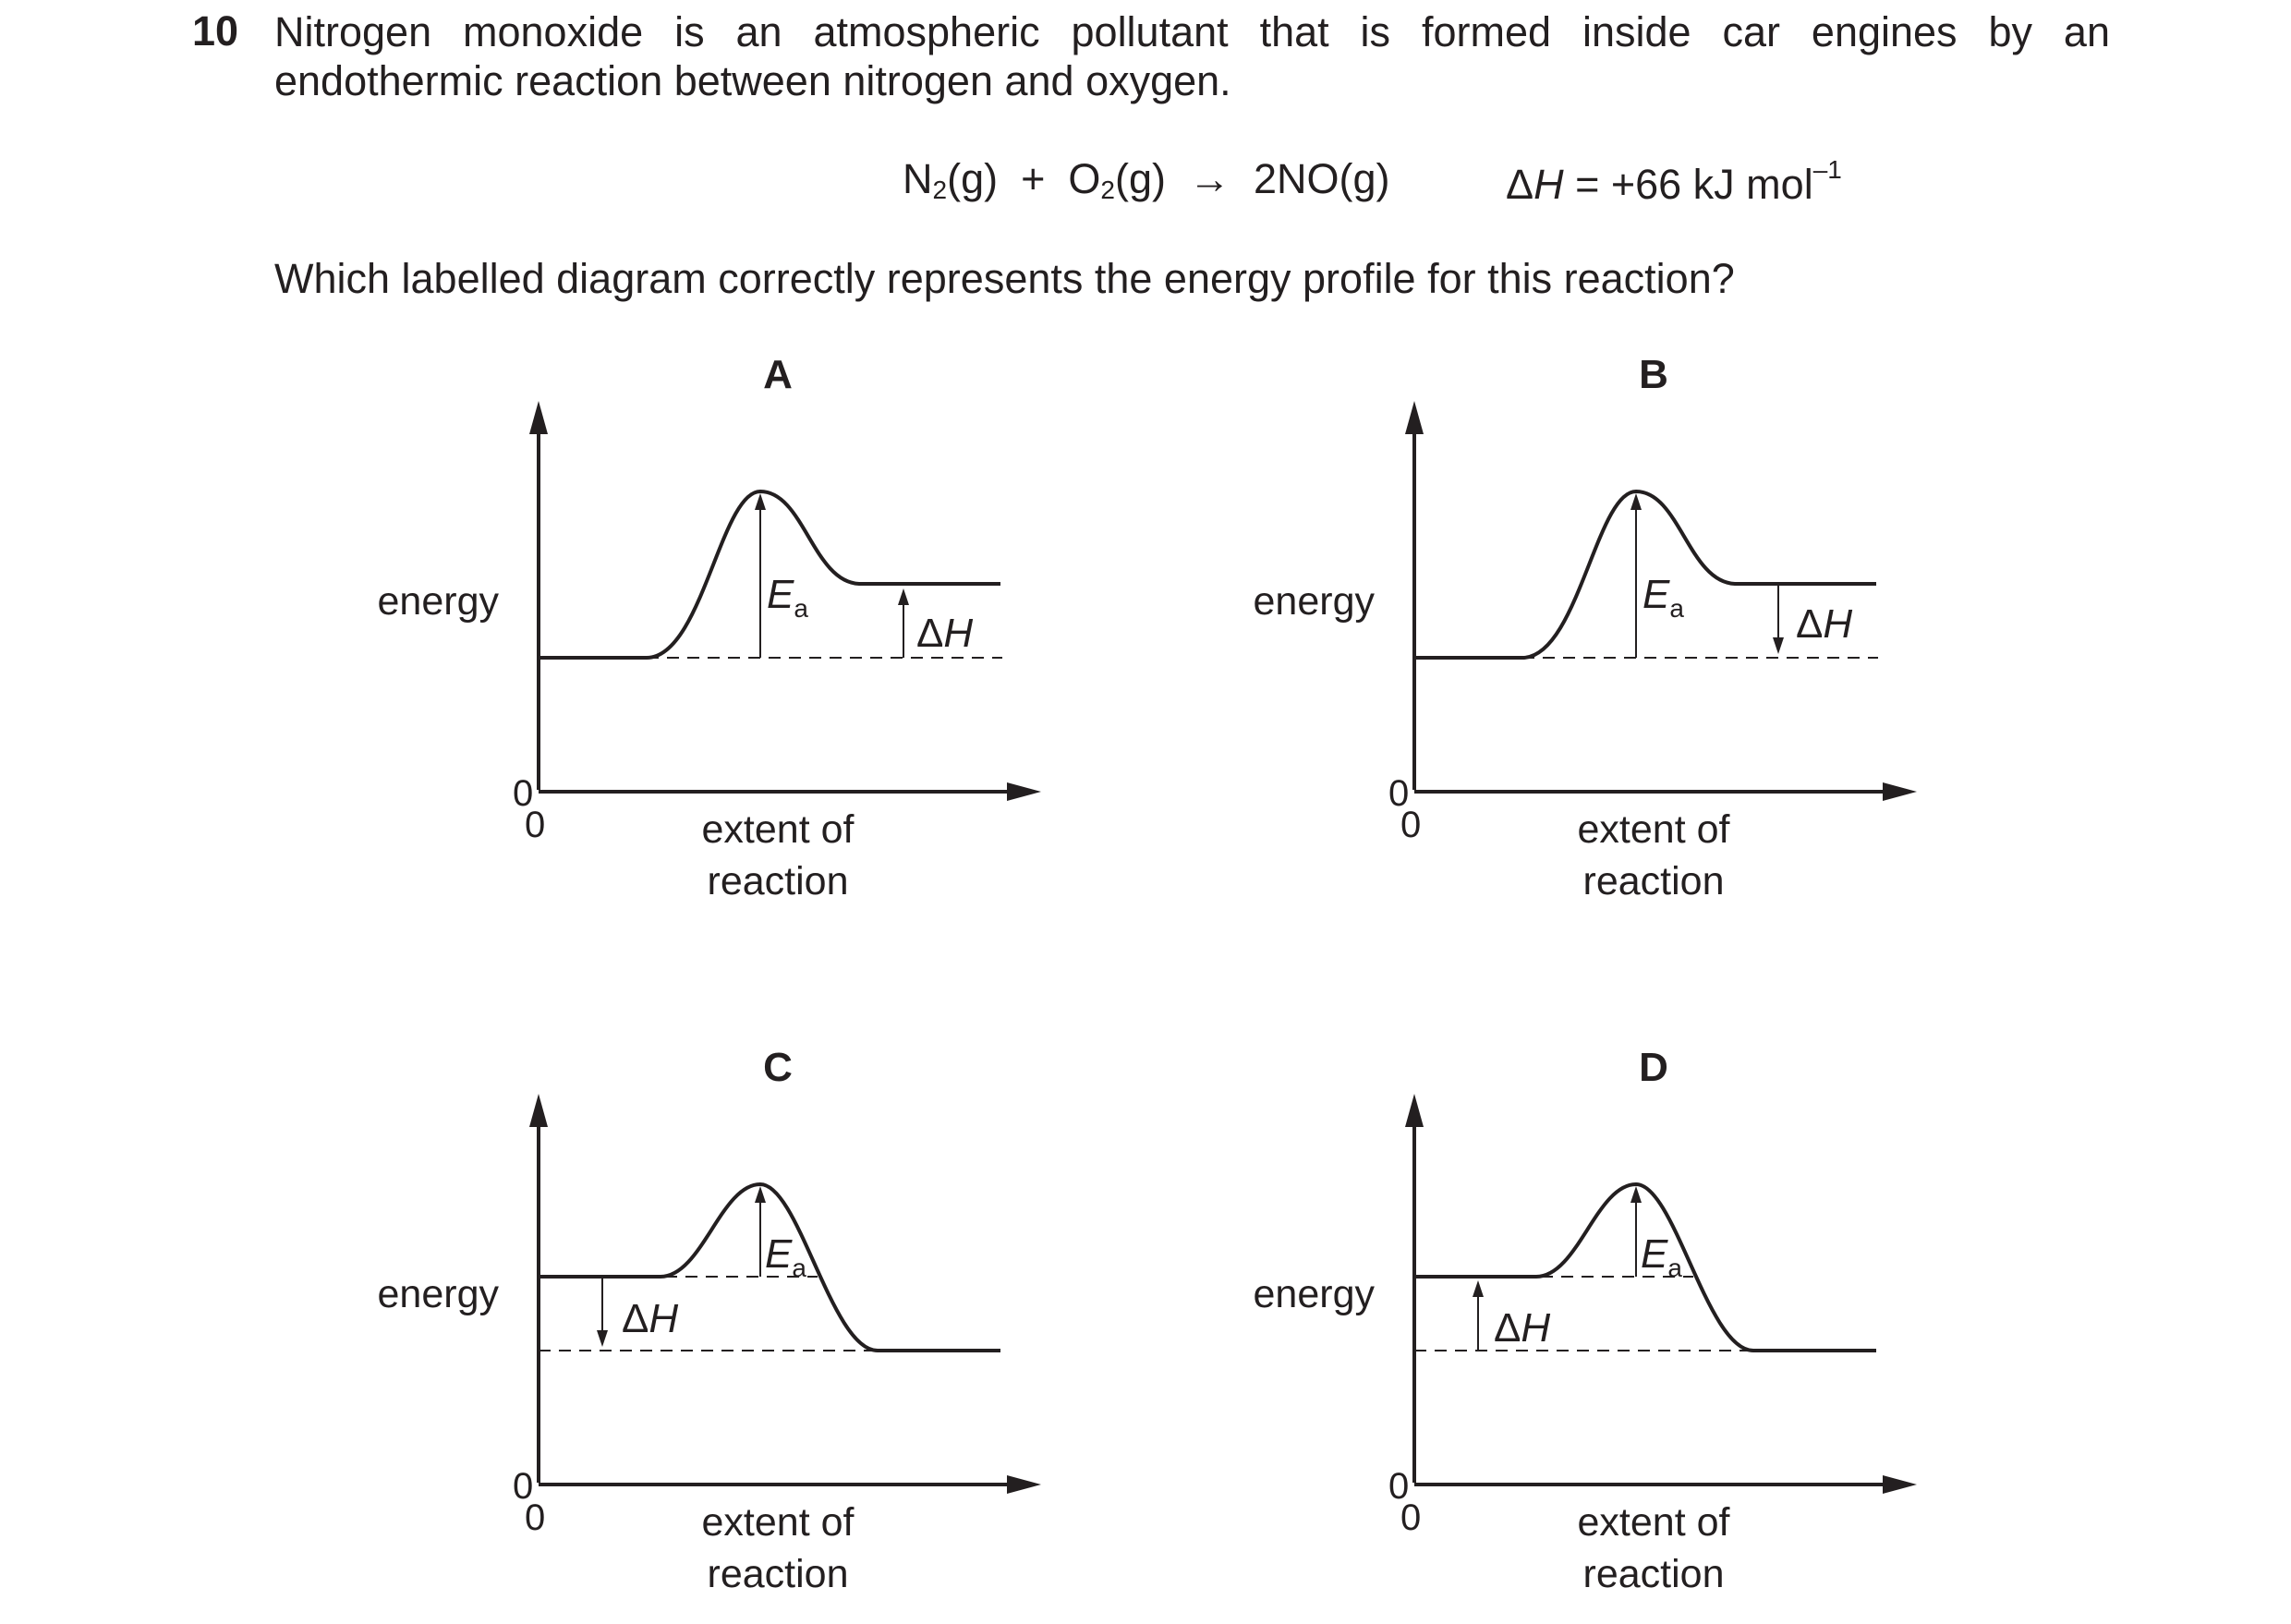  What do you see at coordinates (1674, 181) in the screenshot?
I see `enthalpy-change-value: ΔH = +66 kJ mol–1` at bounding box center [1674, 181].